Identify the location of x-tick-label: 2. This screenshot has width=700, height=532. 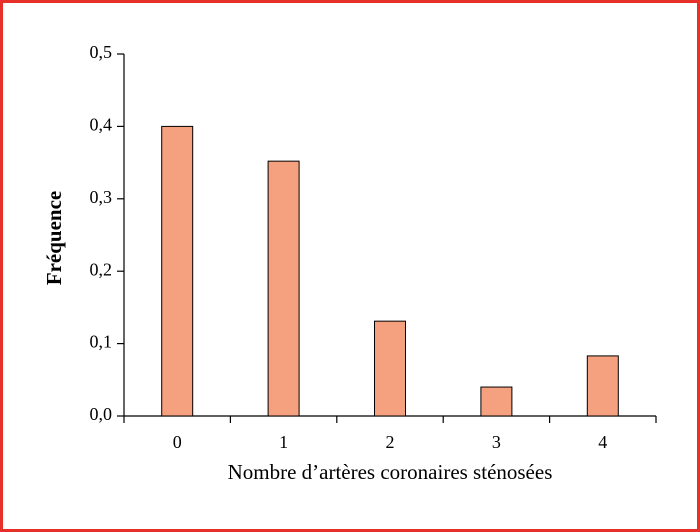
(390, 442).